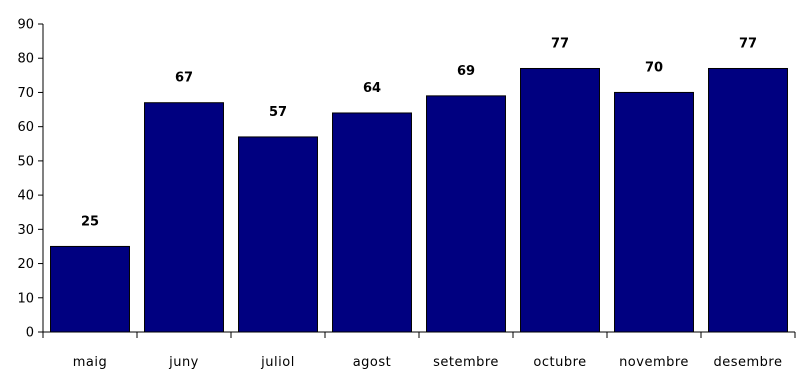  I want to click on bar-octubre, so click(560, 200).